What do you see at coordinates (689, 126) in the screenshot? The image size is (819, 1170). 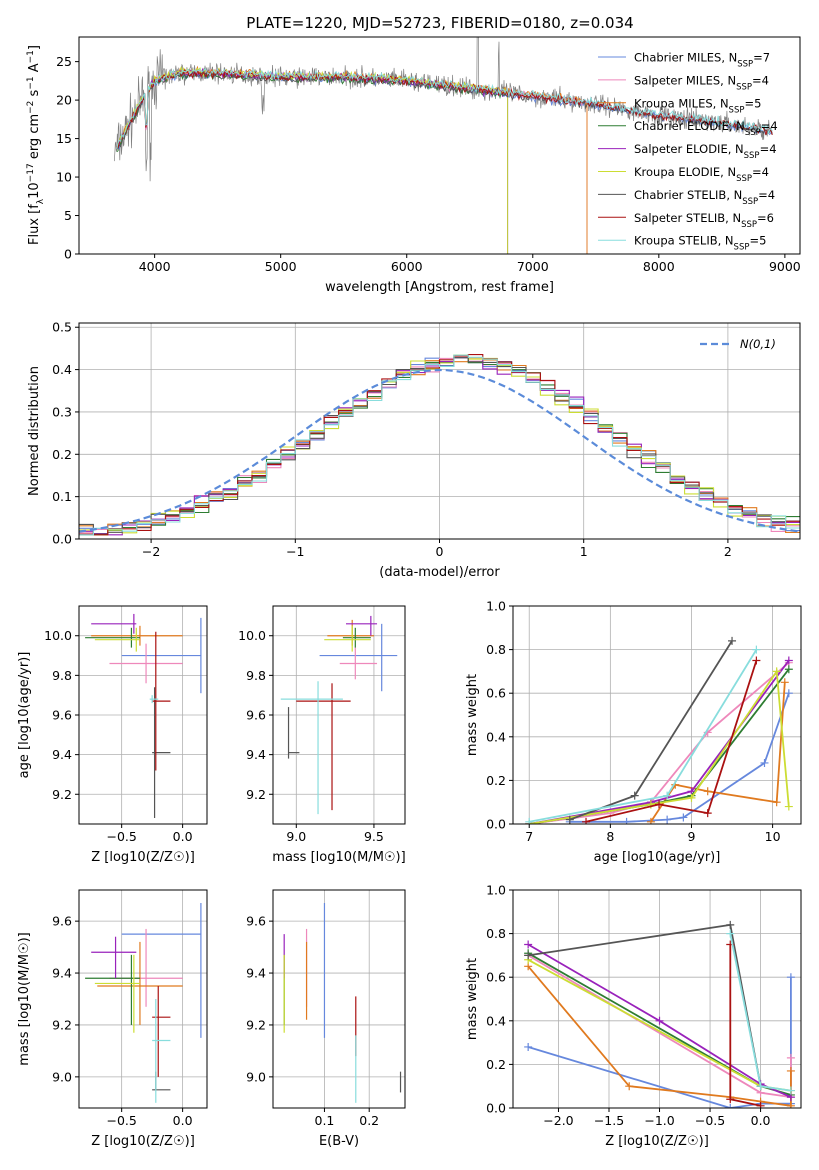 I see `legend-prefix: Chabrier ELODIE, N` at bounding box center [689, 126].